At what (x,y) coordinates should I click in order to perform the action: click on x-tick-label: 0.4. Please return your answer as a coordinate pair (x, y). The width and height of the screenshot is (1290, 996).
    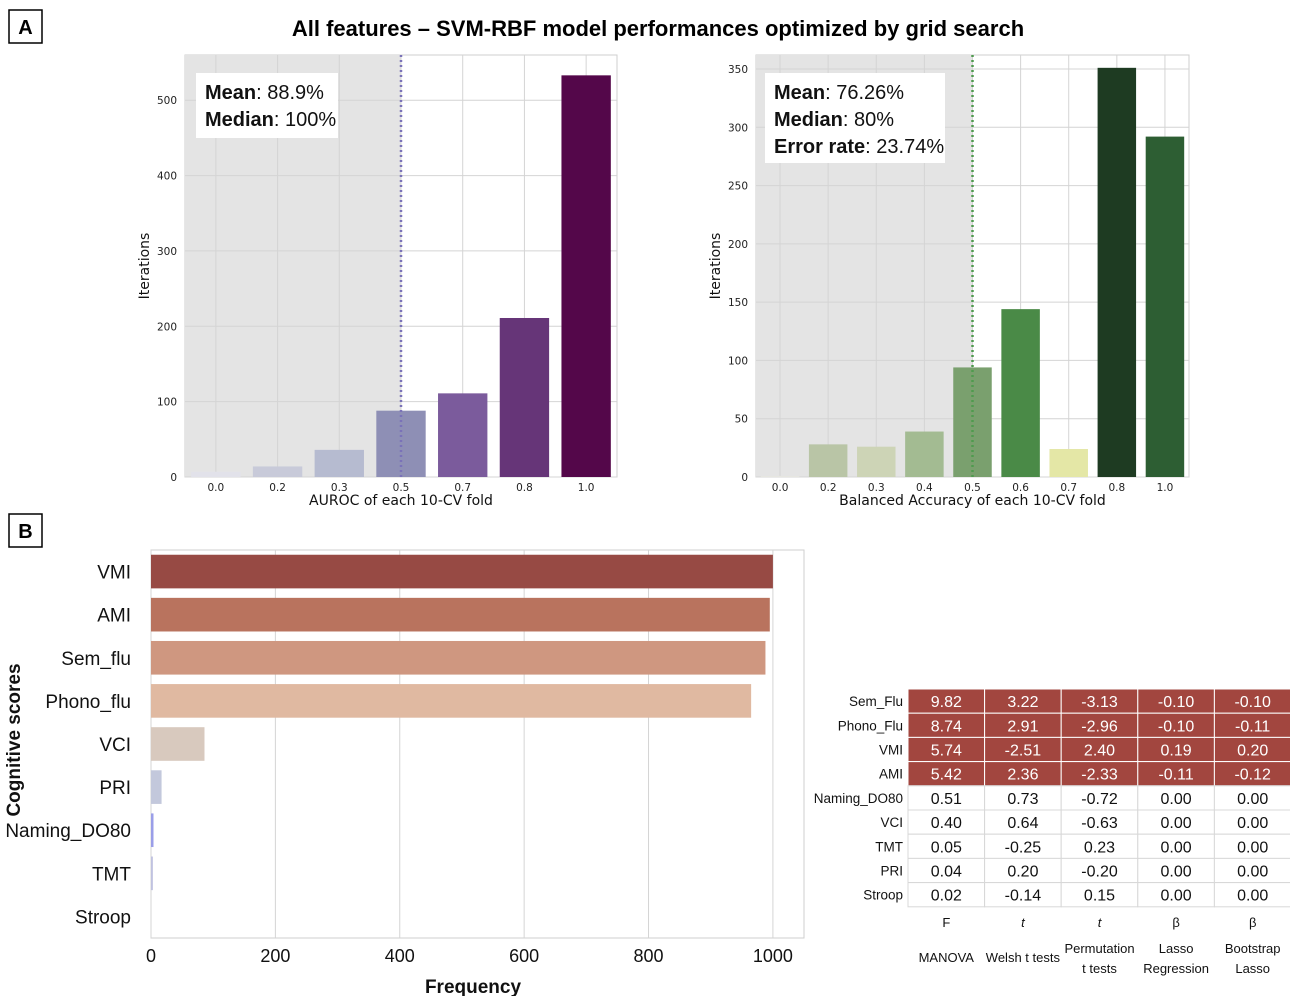
    Looking at the image, I should click on (924, 488).